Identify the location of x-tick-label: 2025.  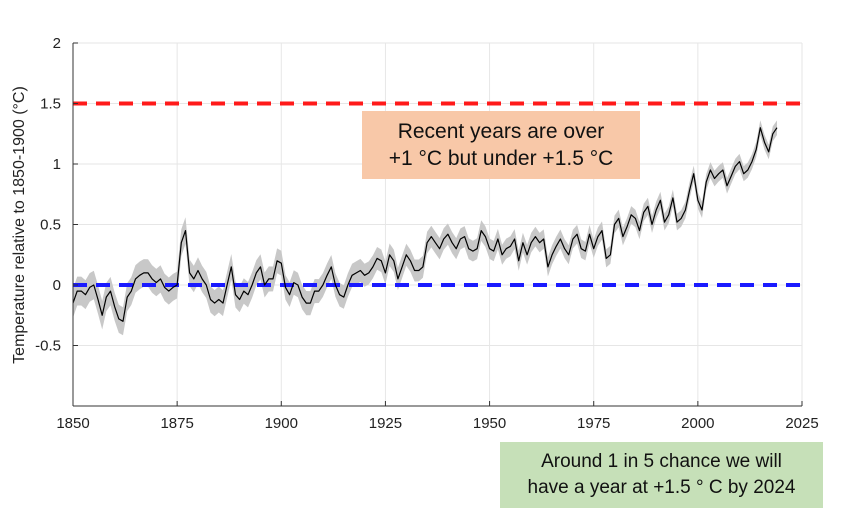
(801, 423).